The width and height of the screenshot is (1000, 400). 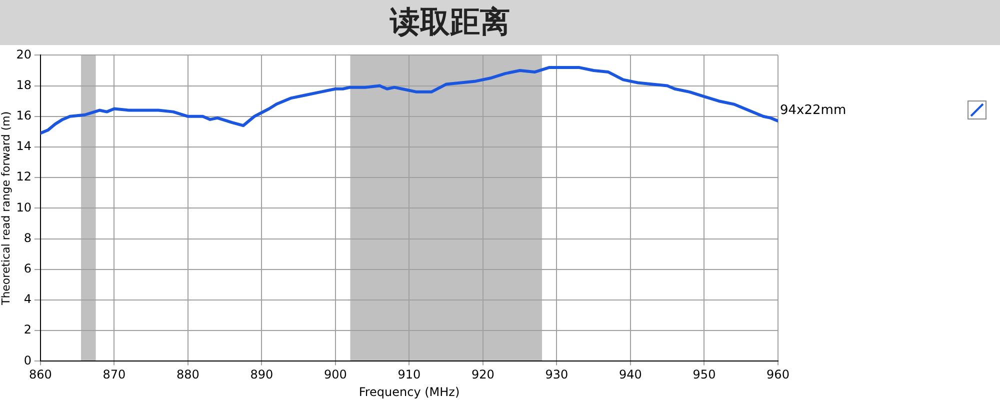 I want to click on y-tick-label: 12, so click(x=24, y=177).